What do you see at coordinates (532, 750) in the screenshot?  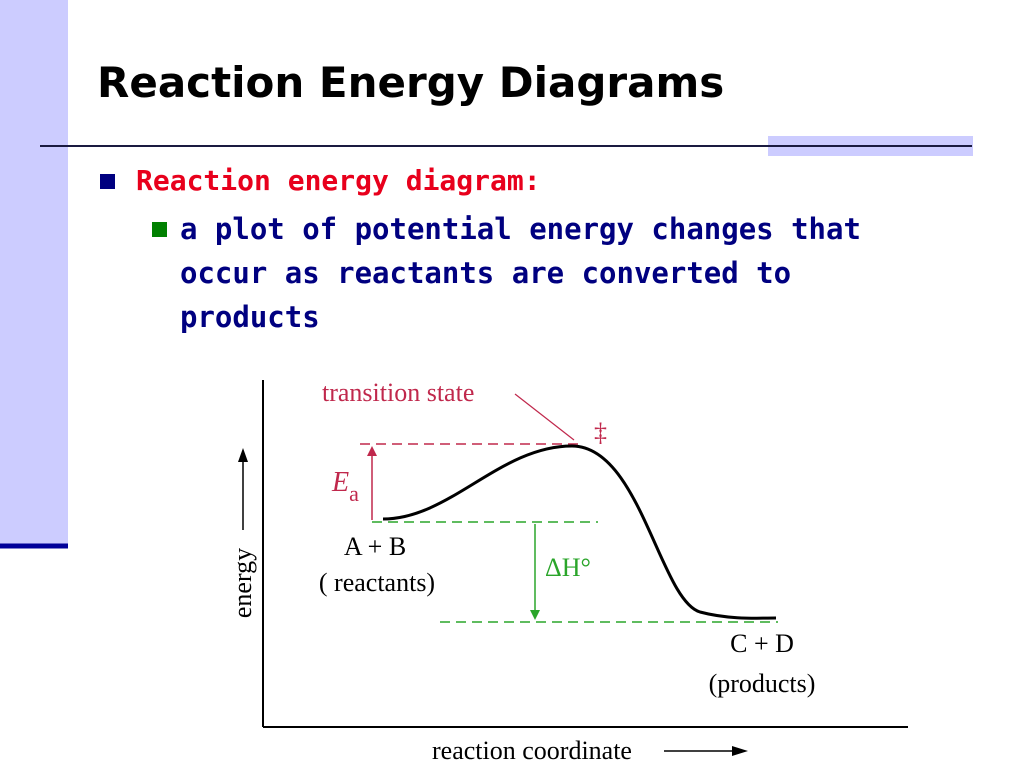 I see `x-axis-label: reaction coordinate` at bounding box center [532, 750].